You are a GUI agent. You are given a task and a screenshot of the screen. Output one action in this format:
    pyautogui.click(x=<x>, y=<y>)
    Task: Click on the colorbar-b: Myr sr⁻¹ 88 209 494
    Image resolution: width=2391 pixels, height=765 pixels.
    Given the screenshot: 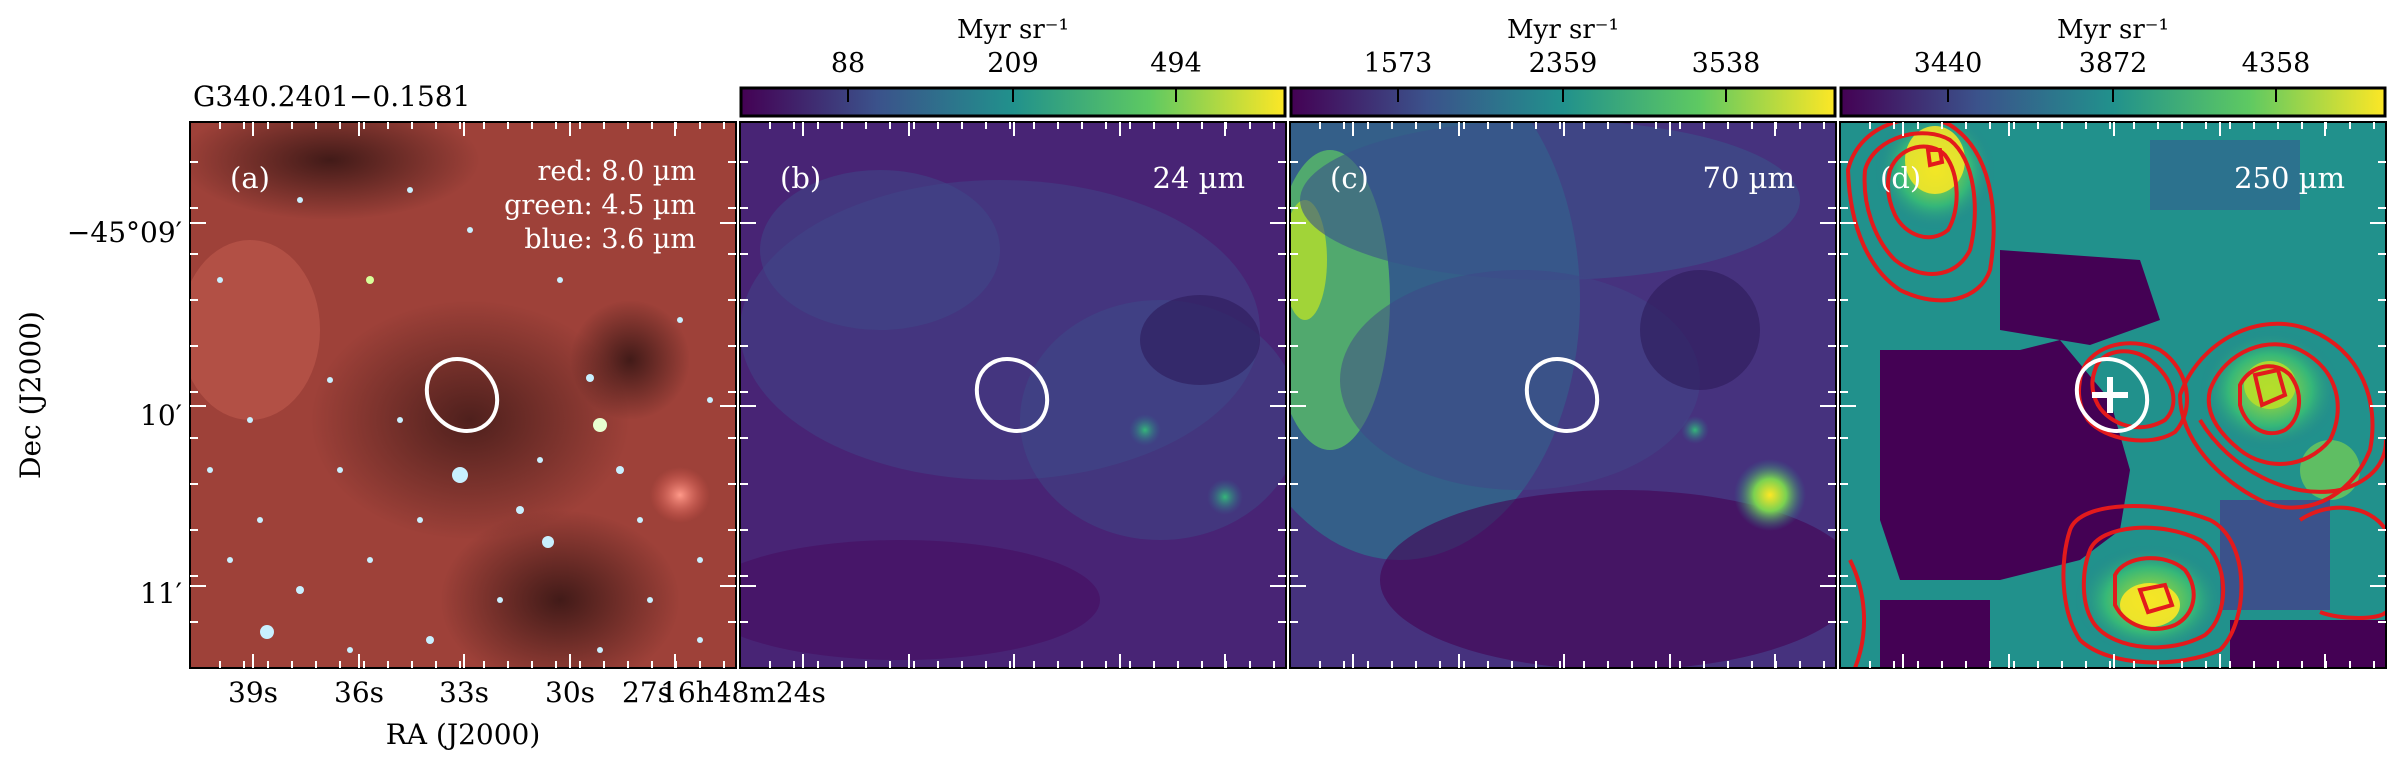 What is the action you would take?
    pyautogui.click(x=1013, y=66)
    